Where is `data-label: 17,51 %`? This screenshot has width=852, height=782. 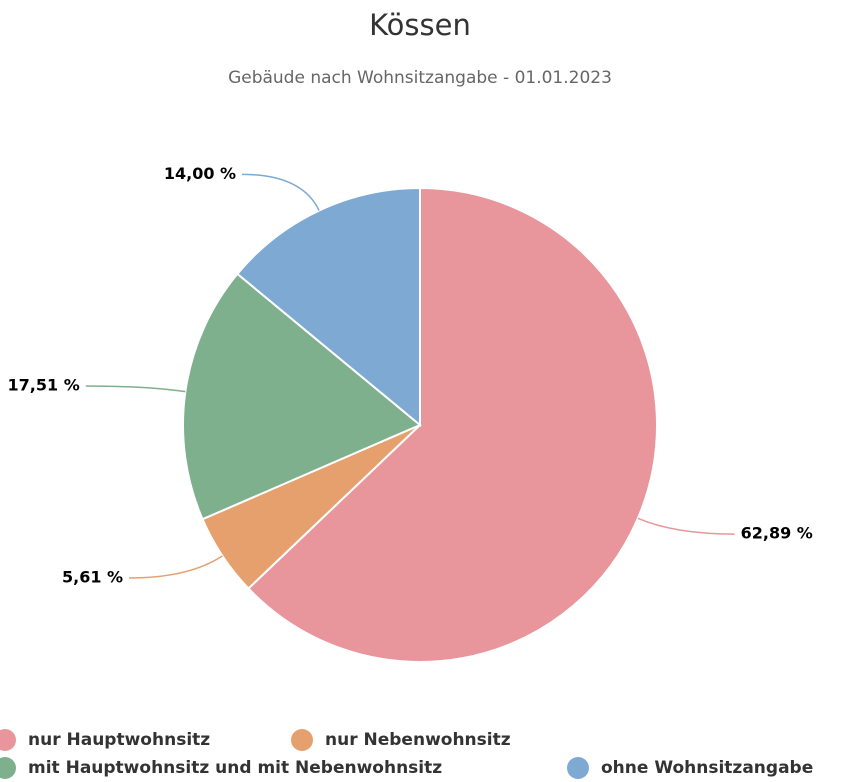
data-label: 17,51 % is located at coordinates (44, 385).